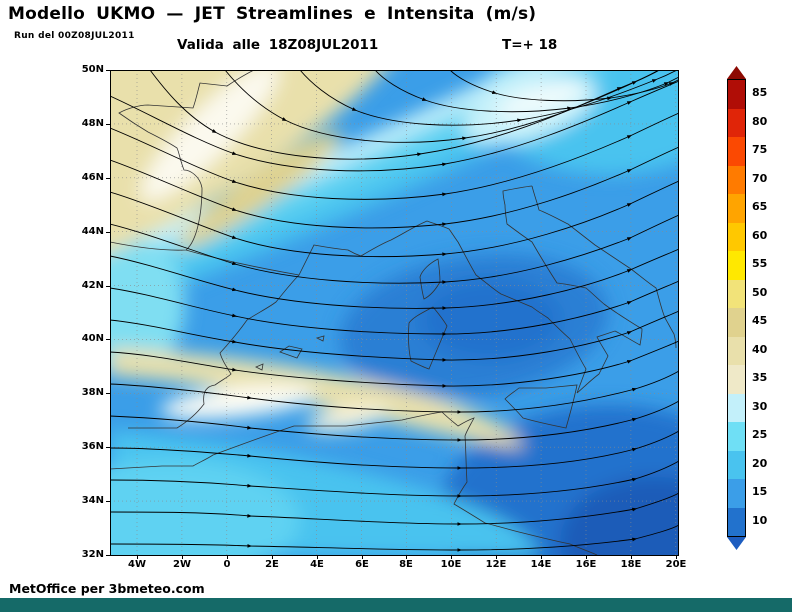 Image resolution: width=792 pixels, height=612 pixels. Describe the element at coordinates (227, 562) in the screenshot. I see `lon-label: 0` at that location.